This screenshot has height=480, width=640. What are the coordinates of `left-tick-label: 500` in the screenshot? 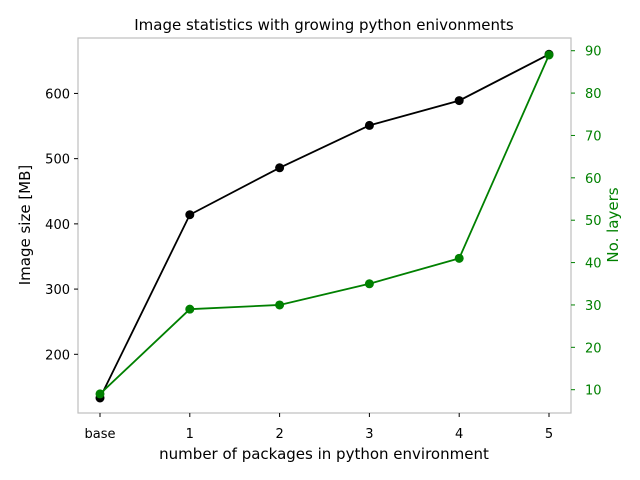 It's located at (57, 160).